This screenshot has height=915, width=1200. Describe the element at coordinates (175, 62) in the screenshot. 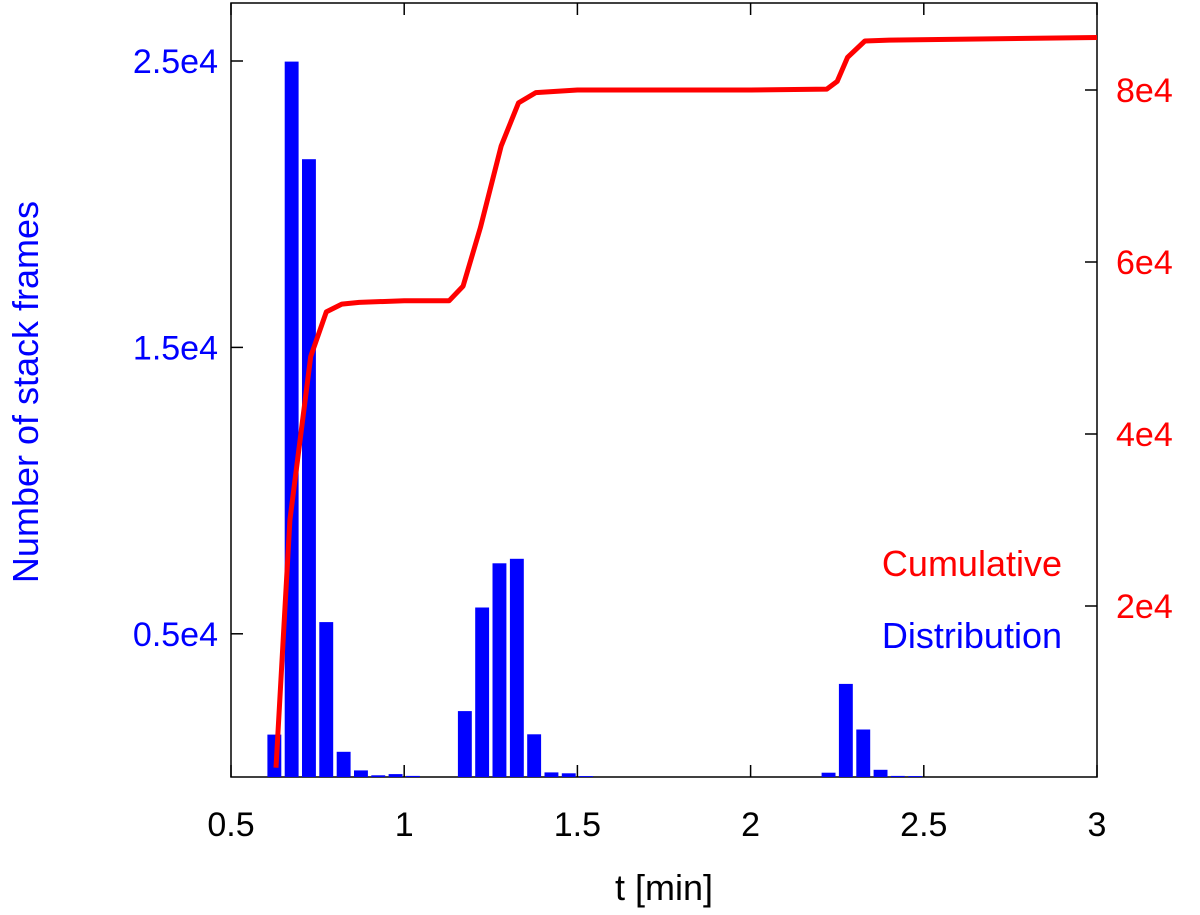

I see `left-tick-label-0: 2.5e4` at that location.